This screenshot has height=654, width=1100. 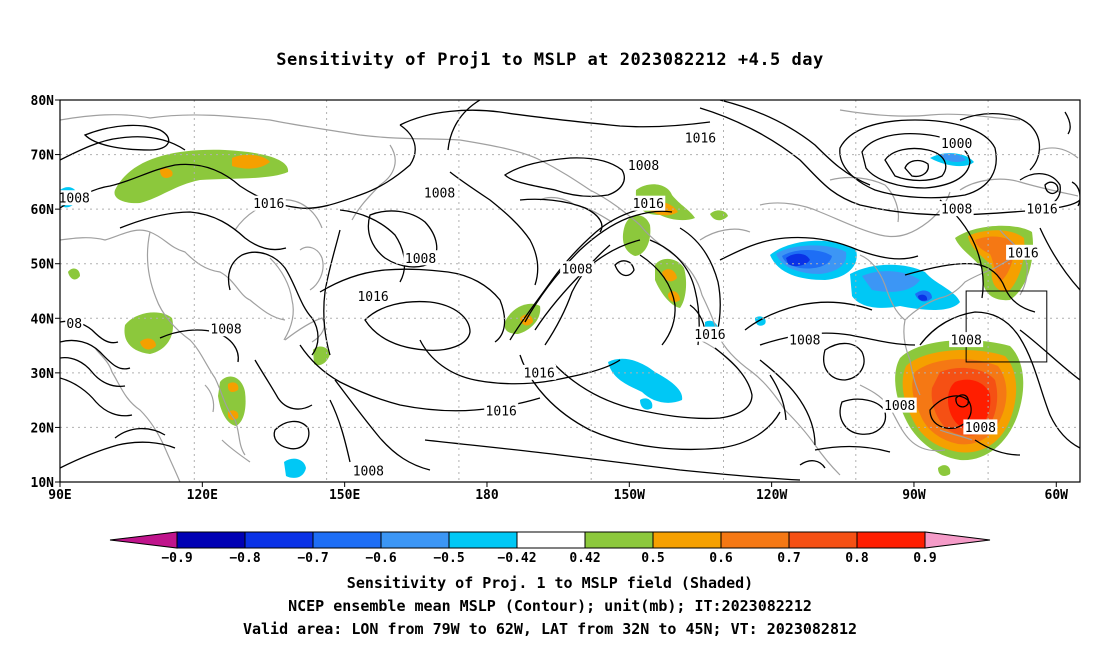 What do you see at coordinates (788, 558) in the screenshot?
I see `colorbar-label: 0.7` at bounding box center [788, 558].